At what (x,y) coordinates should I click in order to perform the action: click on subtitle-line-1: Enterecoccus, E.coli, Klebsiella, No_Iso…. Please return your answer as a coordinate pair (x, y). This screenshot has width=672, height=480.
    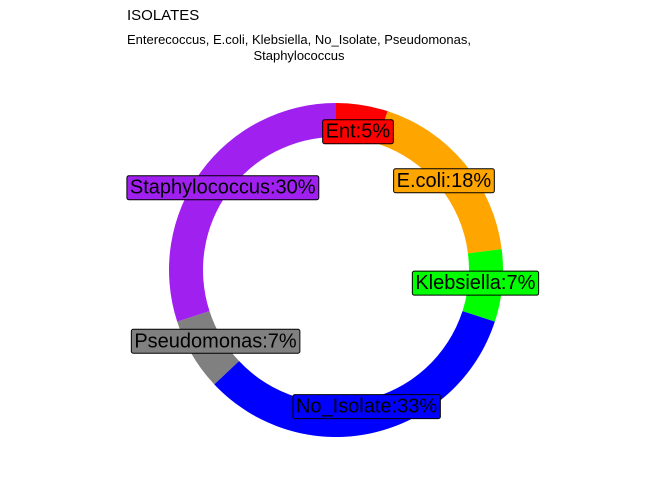
    Looking at the image, I should click on (299, 39).